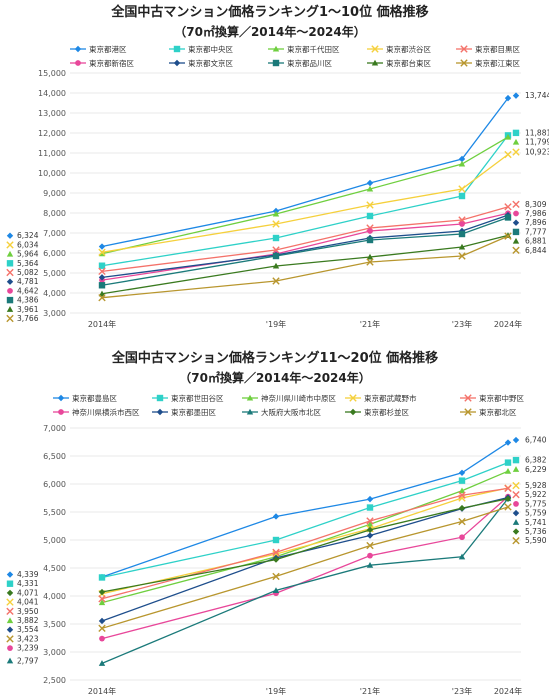 This screenshot has height=700, width=549. I want to click on chart1-end-value-text: 8,309, so click(536, 204).